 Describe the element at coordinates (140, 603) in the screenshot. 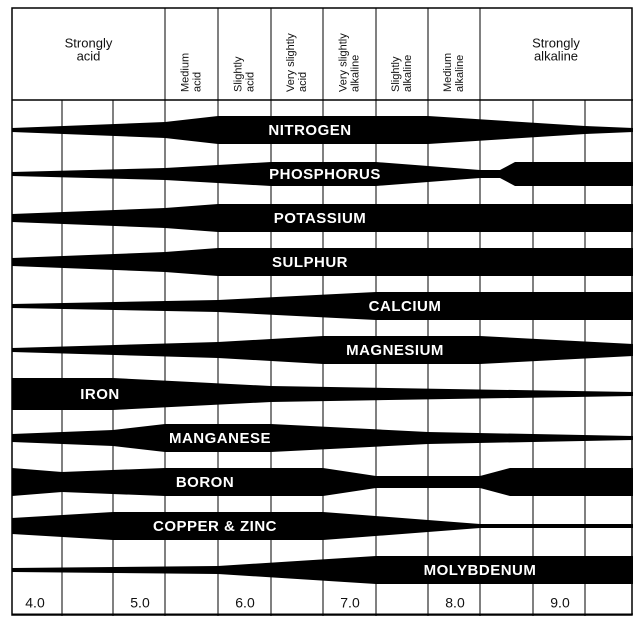

I see `ph-label: 5.0` at that location.